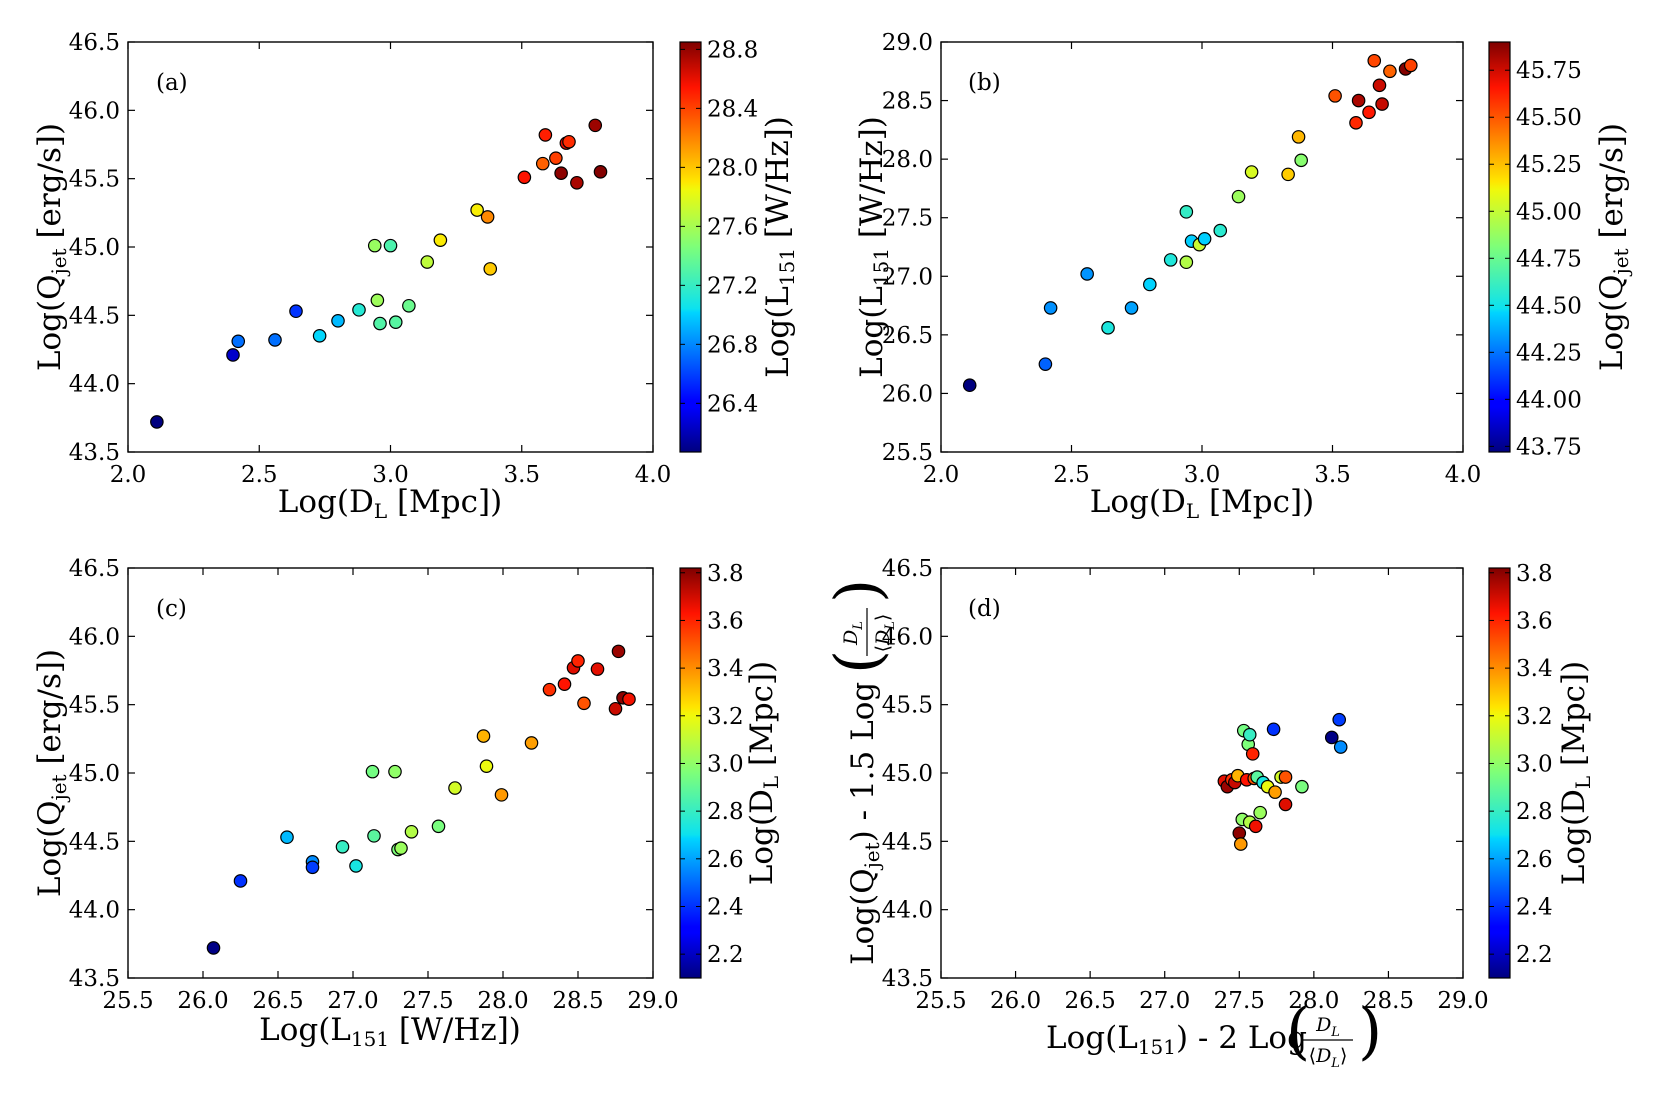 The width and height of the screenshot is (1661, 1107). I want to click on y-axis-label-c: Log(Qjet [erg/s]), so click(51, 773).